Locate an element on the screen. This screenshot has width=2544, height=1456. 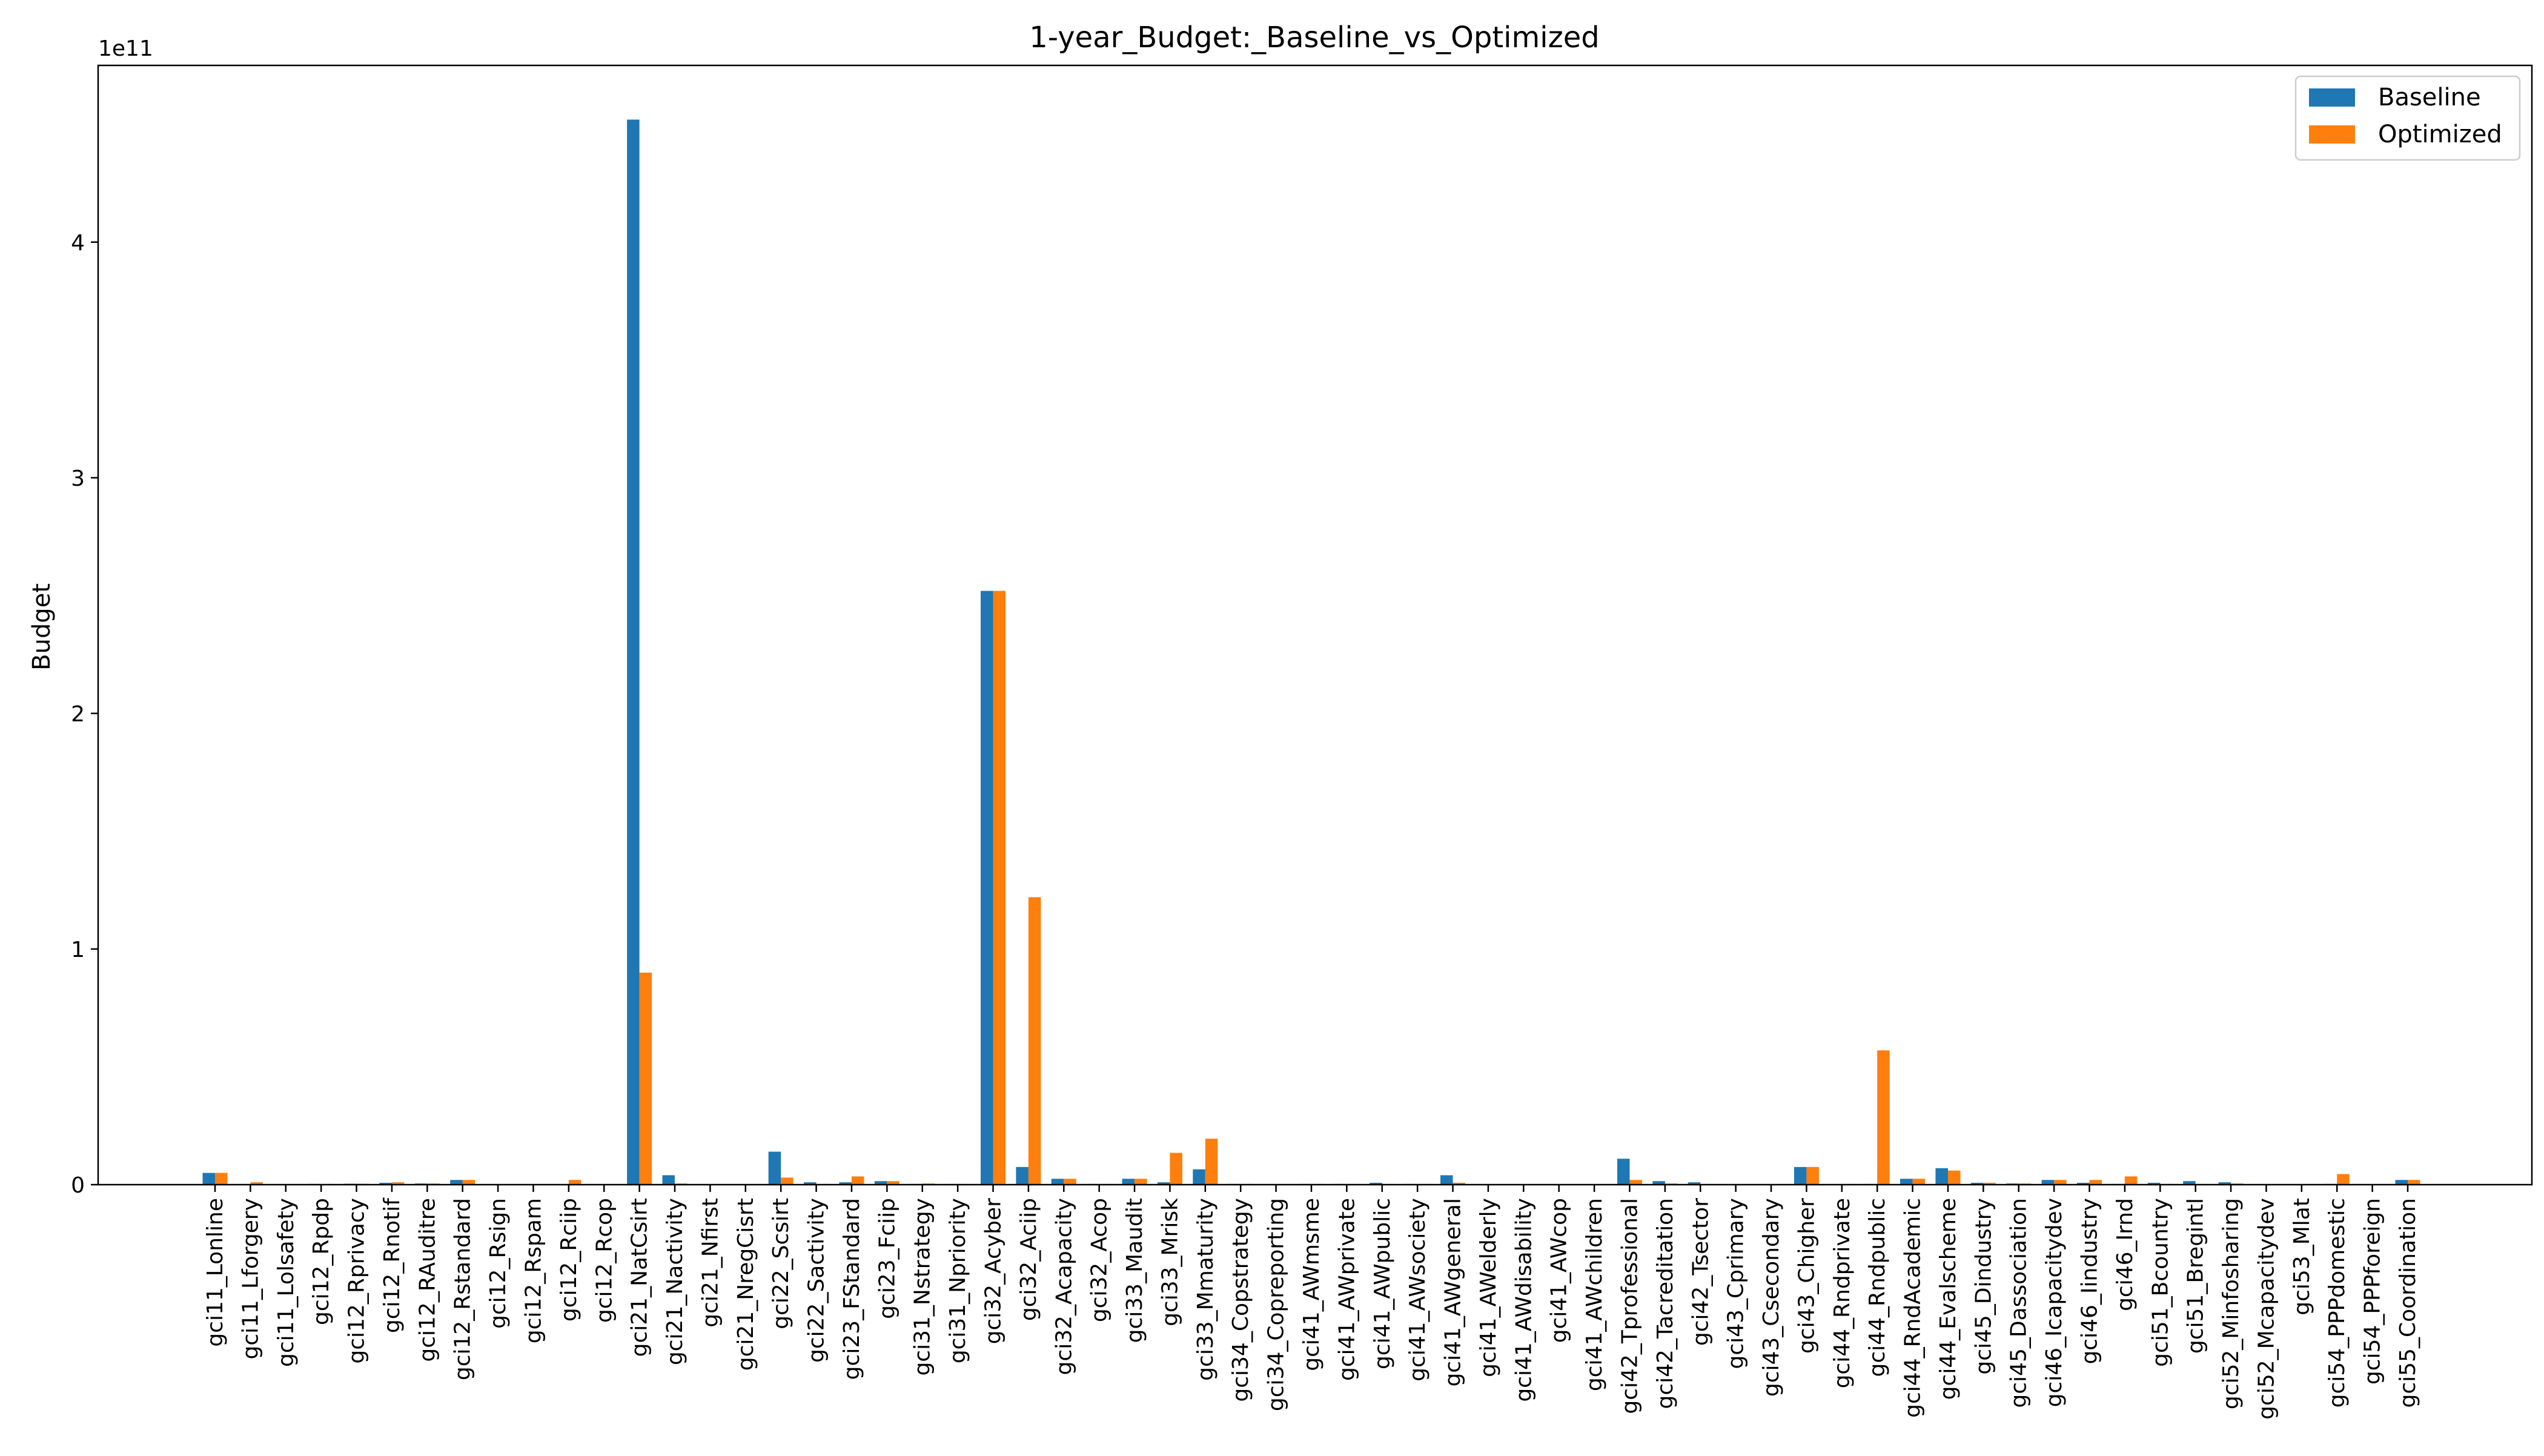
bar-optimized-gci44_Evalscheme is located at coordinates (1955, 1178).